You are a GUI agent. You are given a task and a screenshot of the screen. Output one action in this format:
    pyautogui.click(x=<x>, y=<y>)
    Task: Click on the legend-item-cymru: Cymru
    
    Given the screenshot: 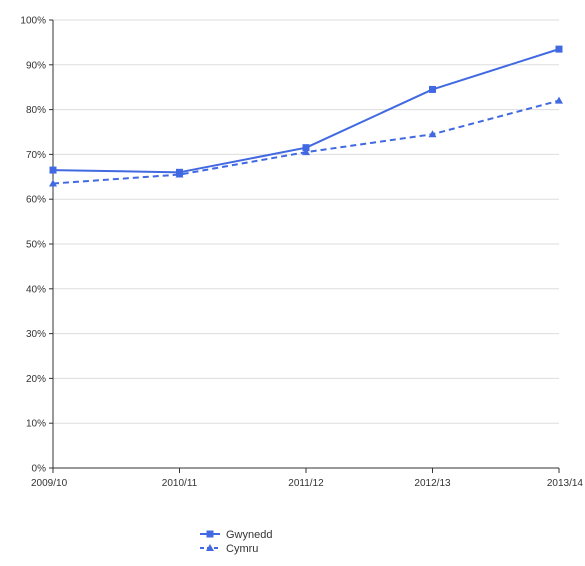 What is the action you would take?
    pyautogui.click(x=229, y=549)
    